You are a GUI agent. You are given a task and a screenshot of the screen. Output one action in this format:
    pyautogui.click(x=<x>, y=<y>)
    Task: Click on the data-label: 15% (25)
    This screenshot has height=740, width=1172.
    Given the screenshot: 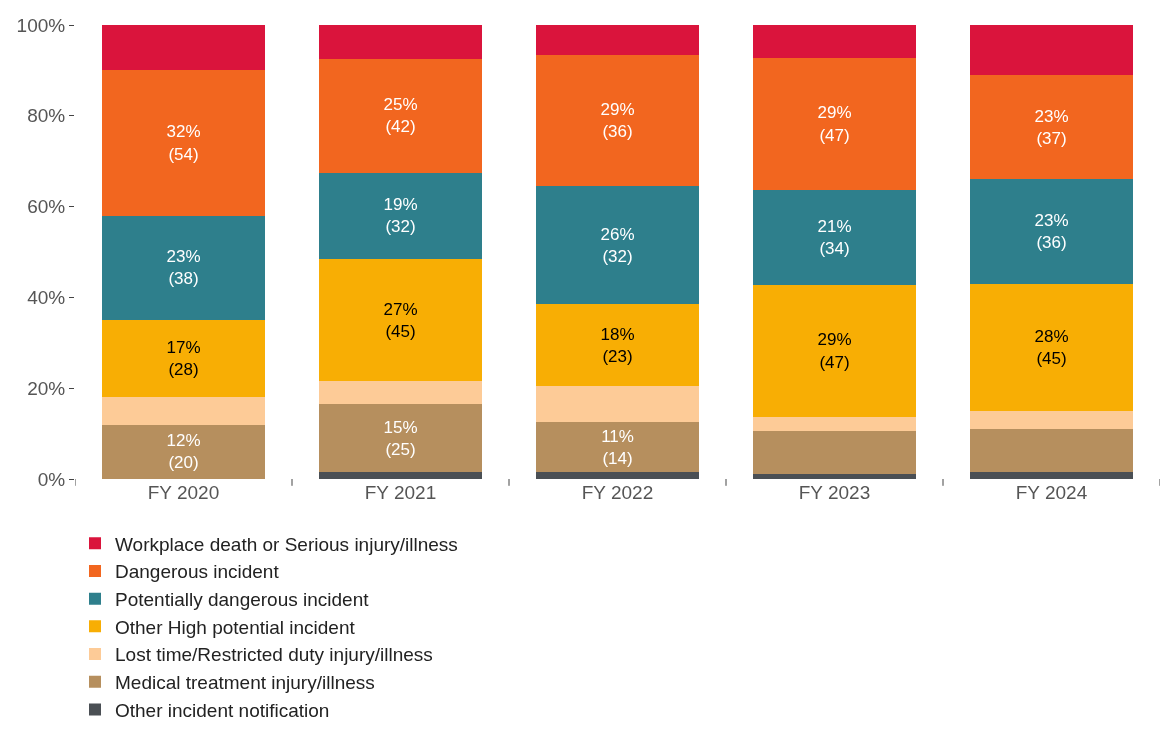 What is the action you would take?
    pyautogui.click(x=400, y=438)
    